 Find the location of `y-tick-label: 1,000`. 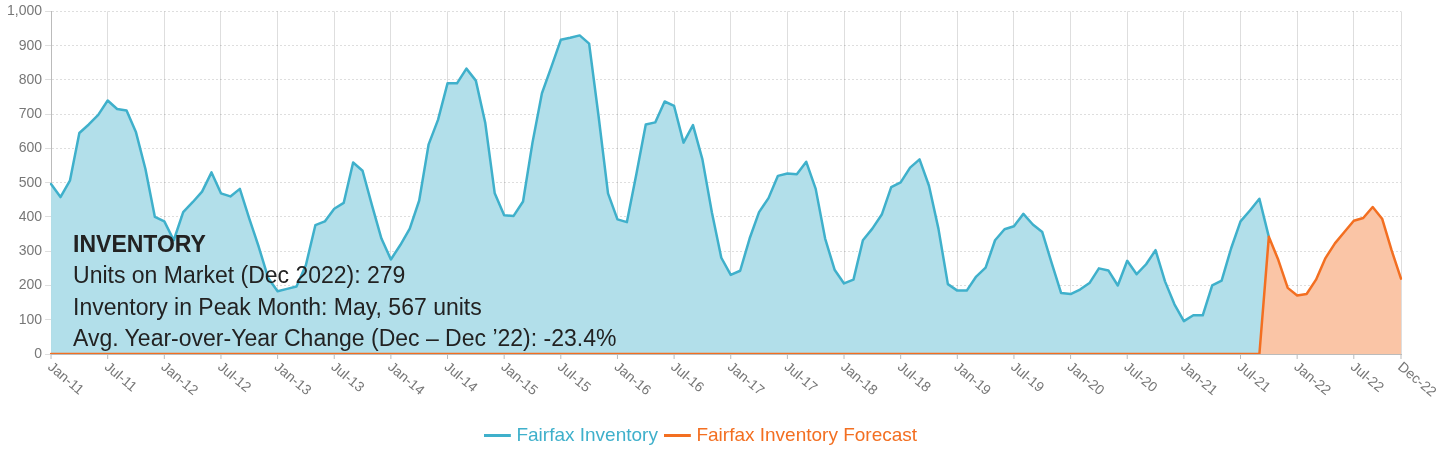

y-tick-label: 1,000 is located at coordinates (24, 10).